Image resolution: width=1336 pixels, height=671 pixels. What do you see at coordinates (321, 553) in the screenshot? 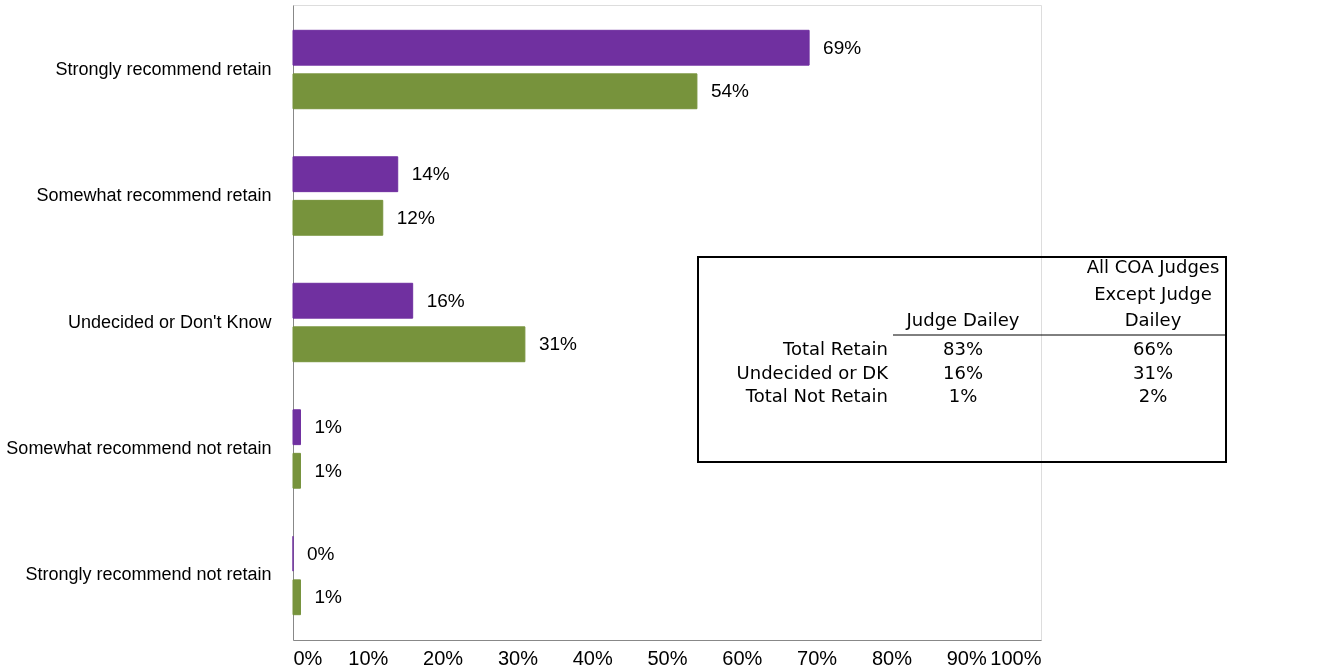
I see `data-label: 0%` at bounding box center [321, 553].